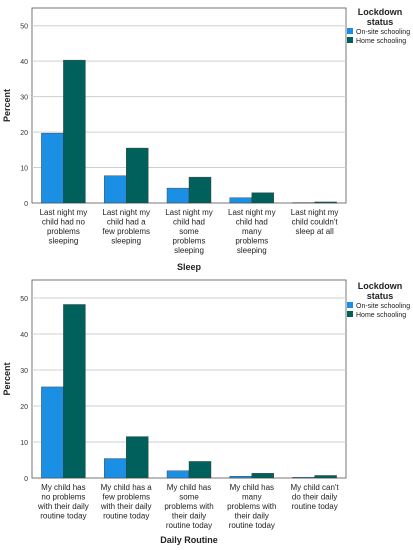  What do you see at coordinates (64, 222) in the screenshot?
I see `x-tick-label-line: child had no` at bounding box center [64, 222].